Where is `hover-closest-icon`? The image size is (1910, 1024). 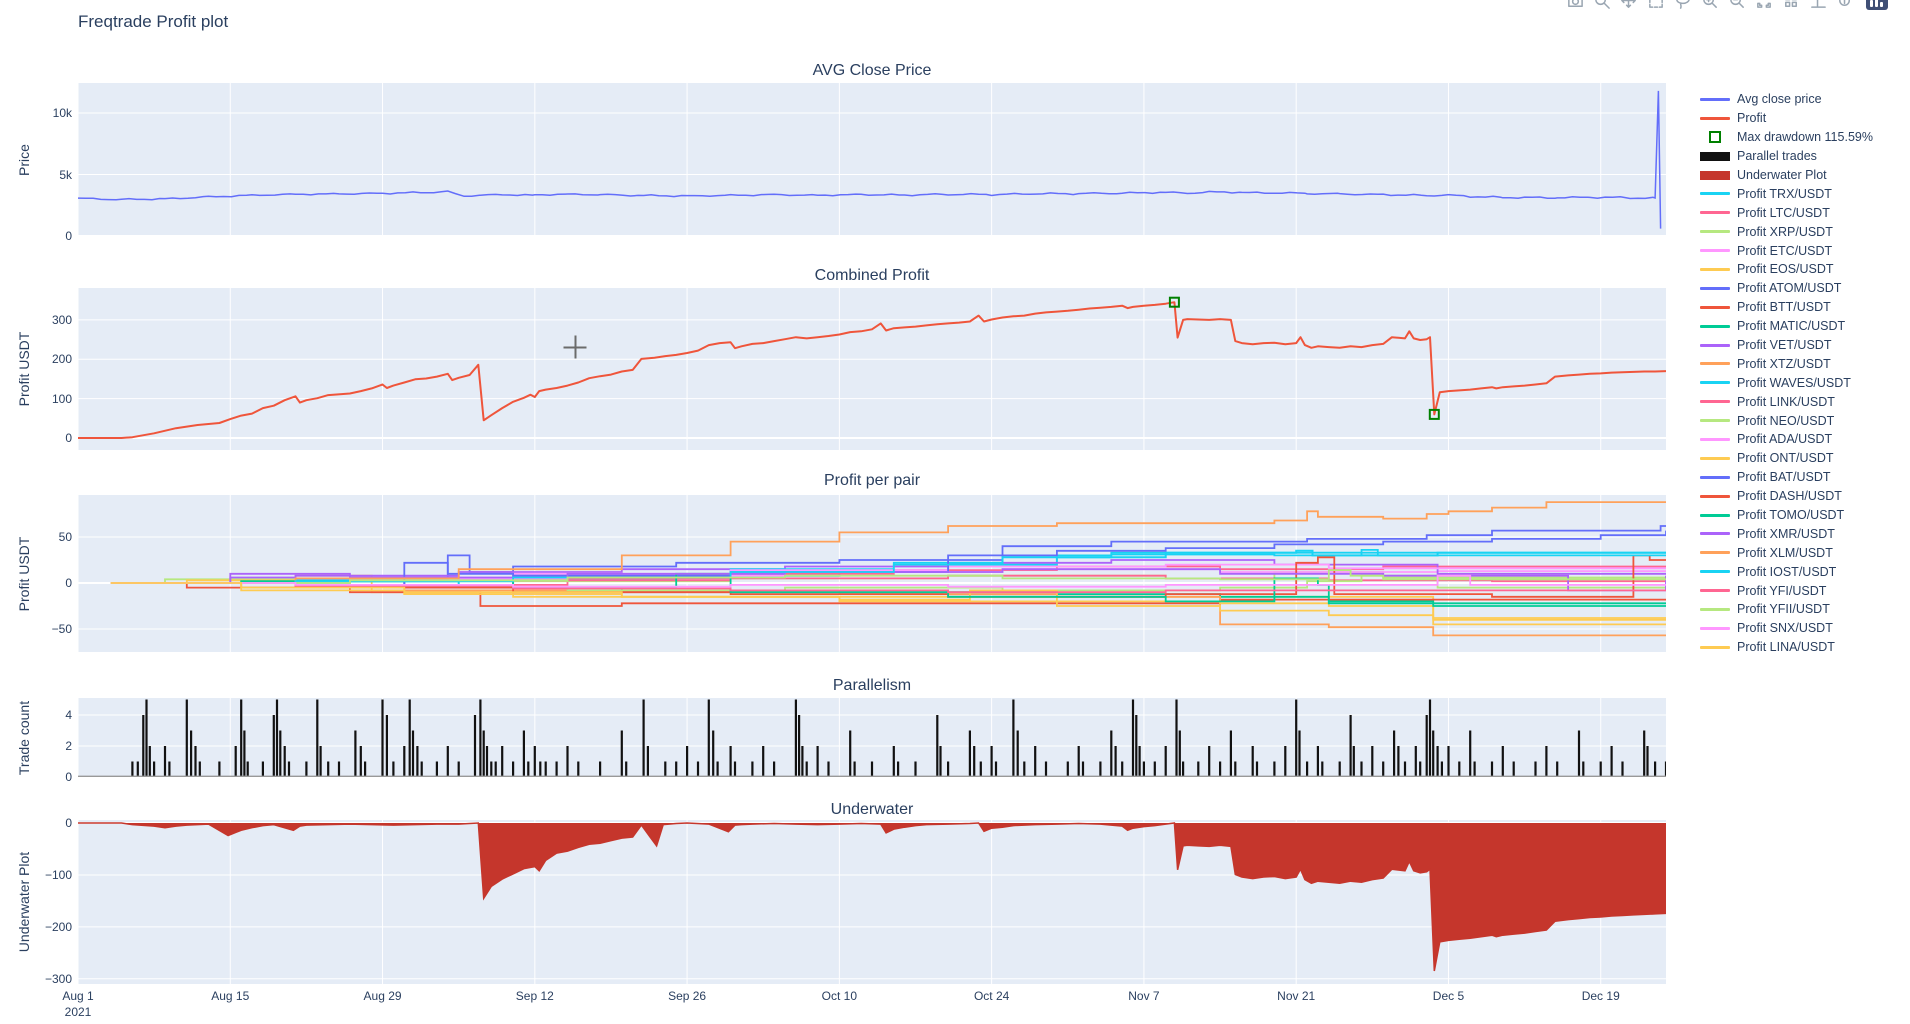 hover-closest-icon is located at coordinates (1845, 5).